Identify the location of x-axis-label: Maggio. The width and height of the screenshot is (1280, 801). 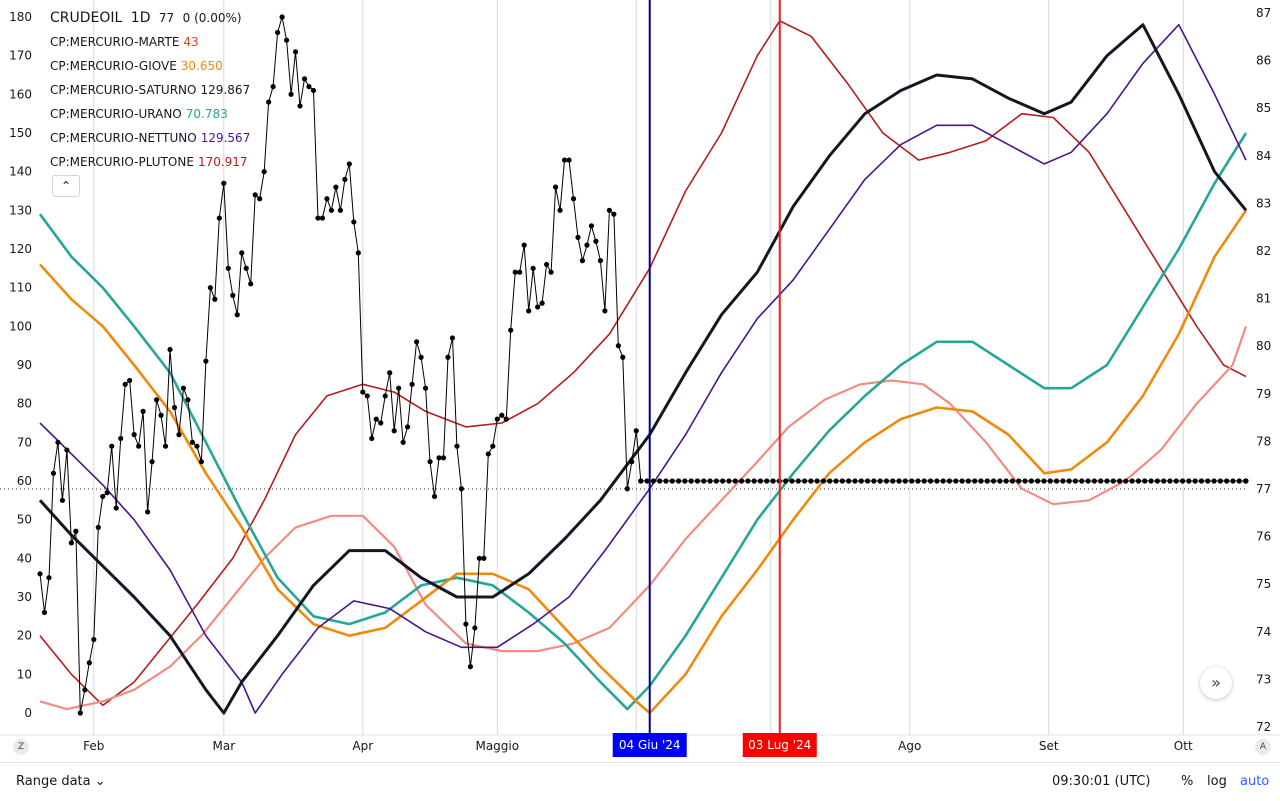
(497, 746).